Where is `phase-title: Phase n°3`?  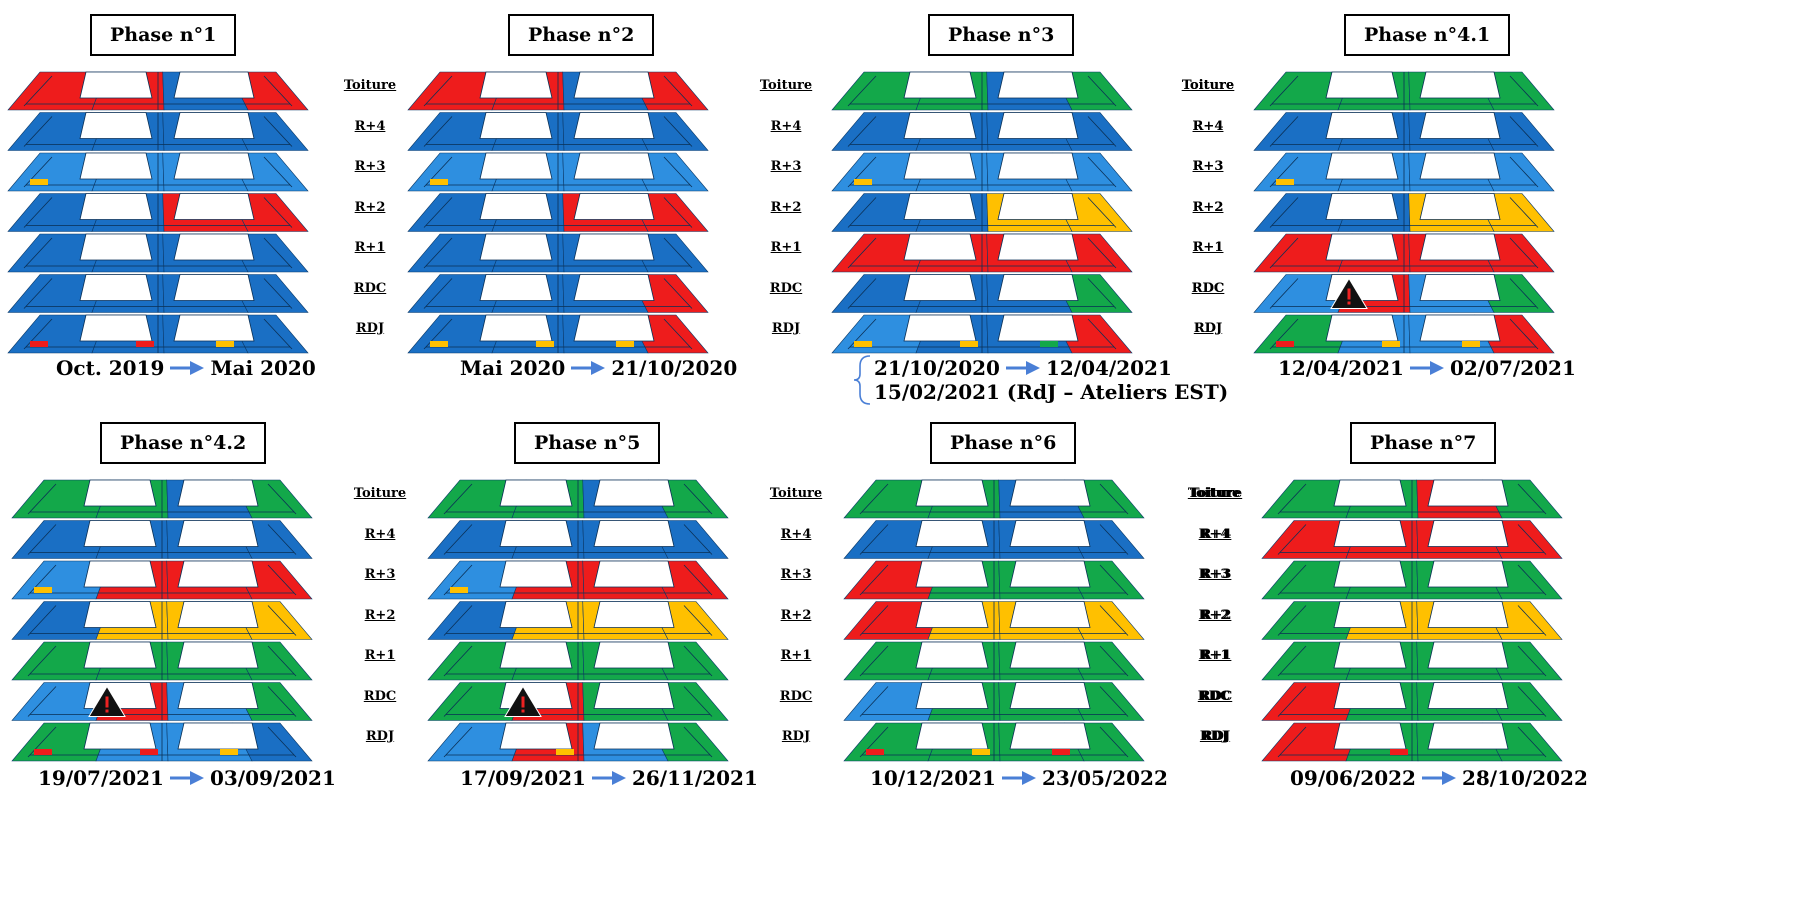 phase-title: Phase n°3 is located at coordinates (1001, 35).